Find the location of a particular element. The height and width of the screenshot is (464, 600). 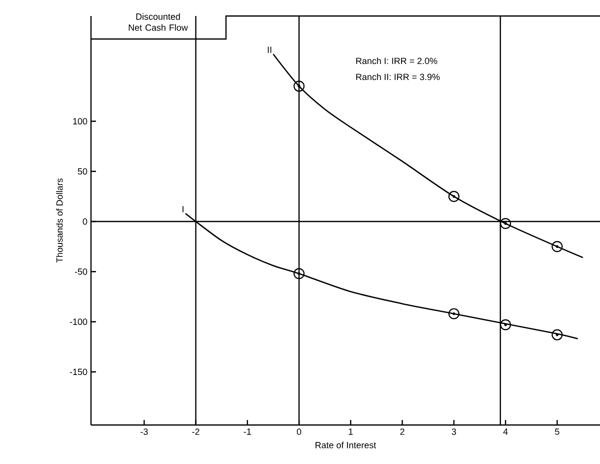

x-axis-title: Rate of Interest is located at coordinates (346, 445).